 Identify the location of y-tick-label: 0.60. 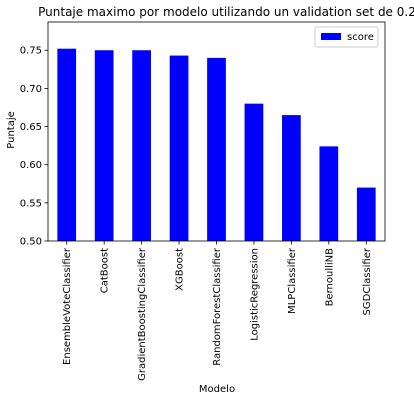
(31, 165).